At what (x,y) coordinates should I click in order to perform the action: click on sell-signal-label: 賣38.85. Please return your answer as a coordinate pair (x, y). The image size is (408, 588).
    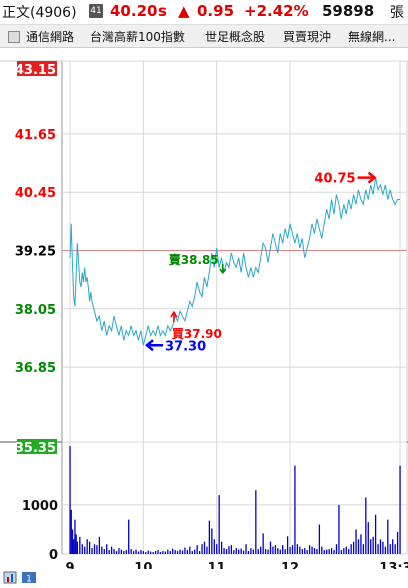
    Looking at the image, I should click on (193, 259).